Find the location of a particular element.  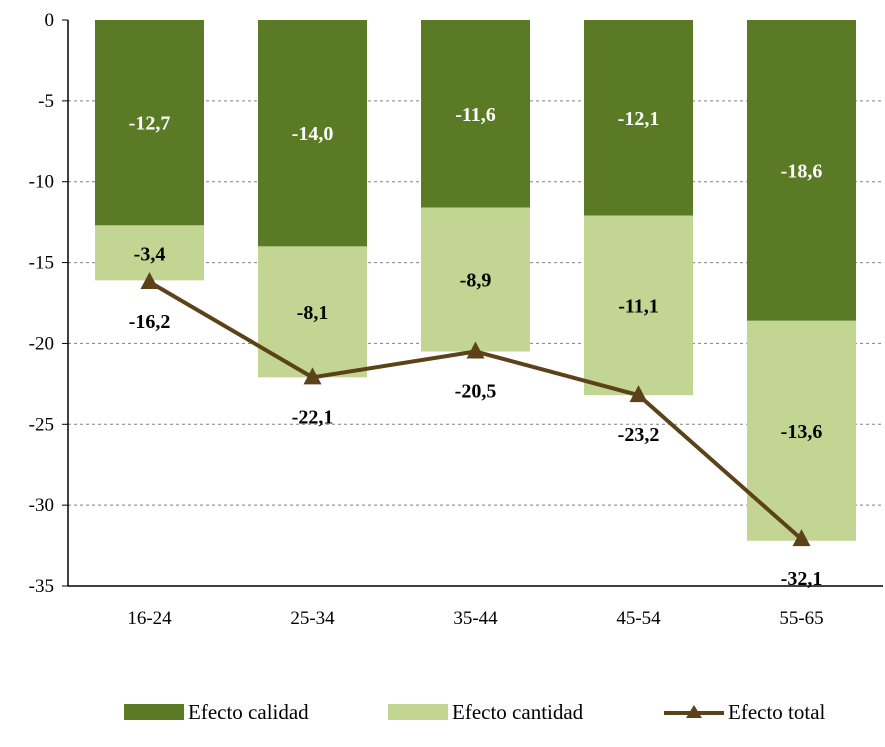

data-label-efecto-calidad: -18,6 is located at coordinates (802, 171).